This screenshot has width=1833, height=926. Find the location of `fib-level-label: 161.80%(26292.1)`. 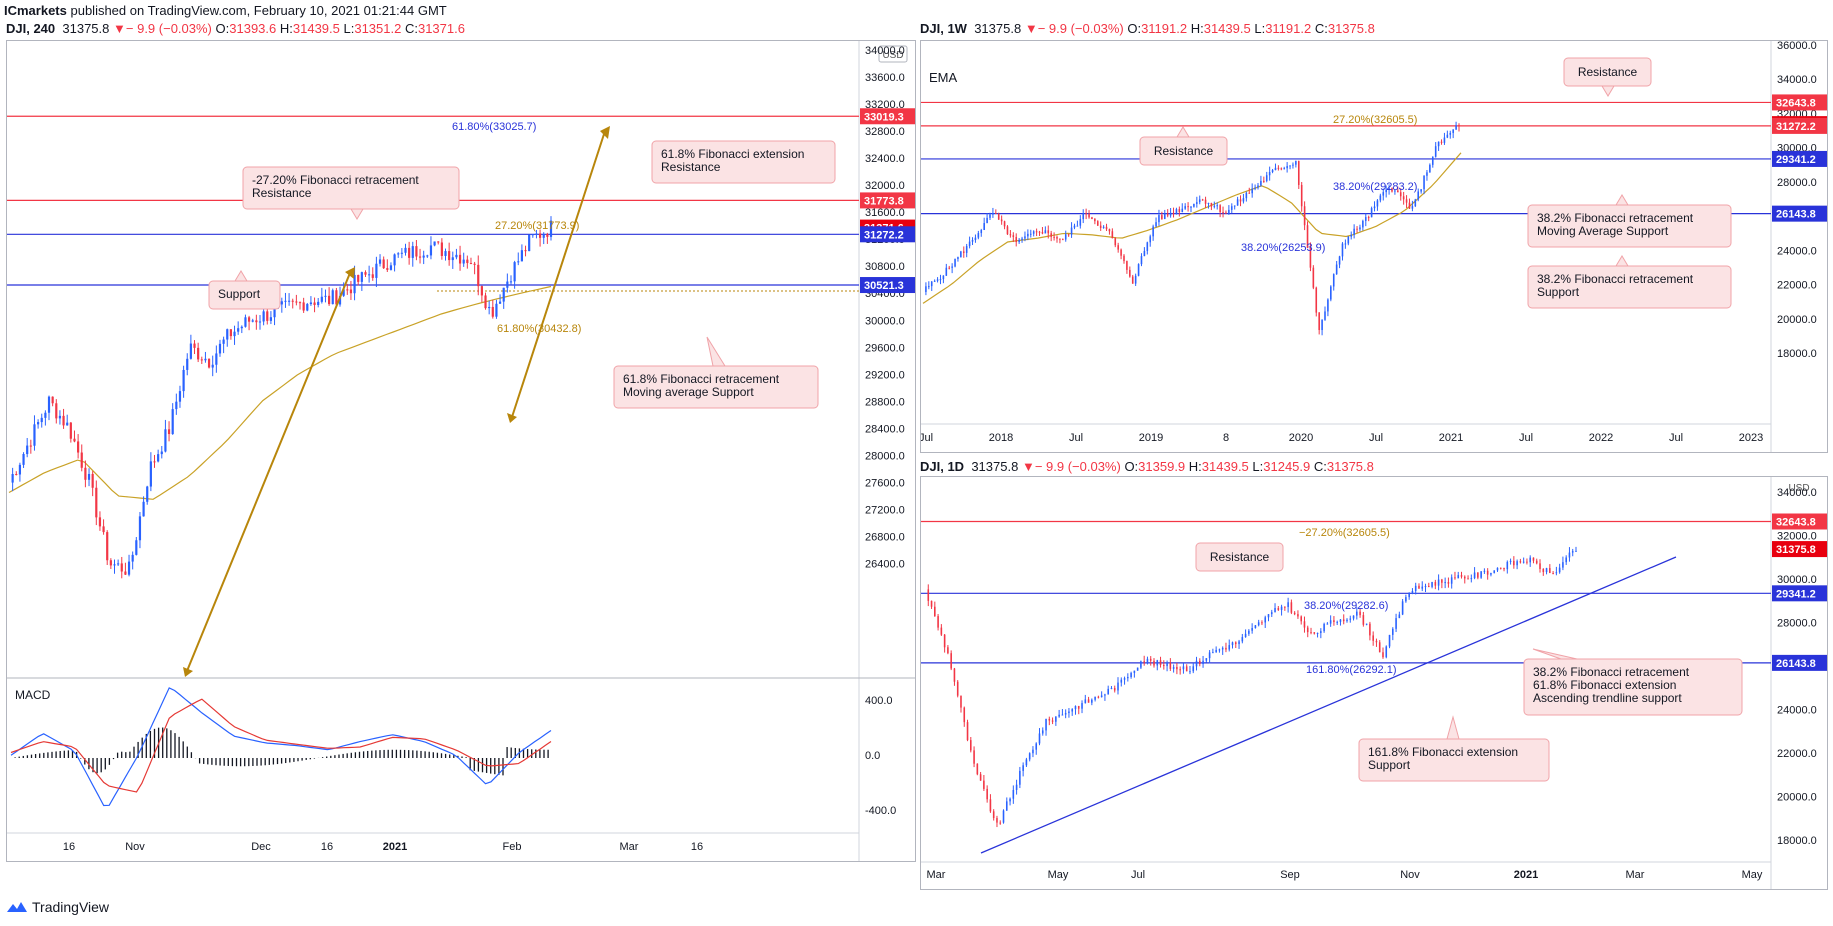

fib-level-label: 161.80%(26292.1) is located at coordinates (1351, 670).